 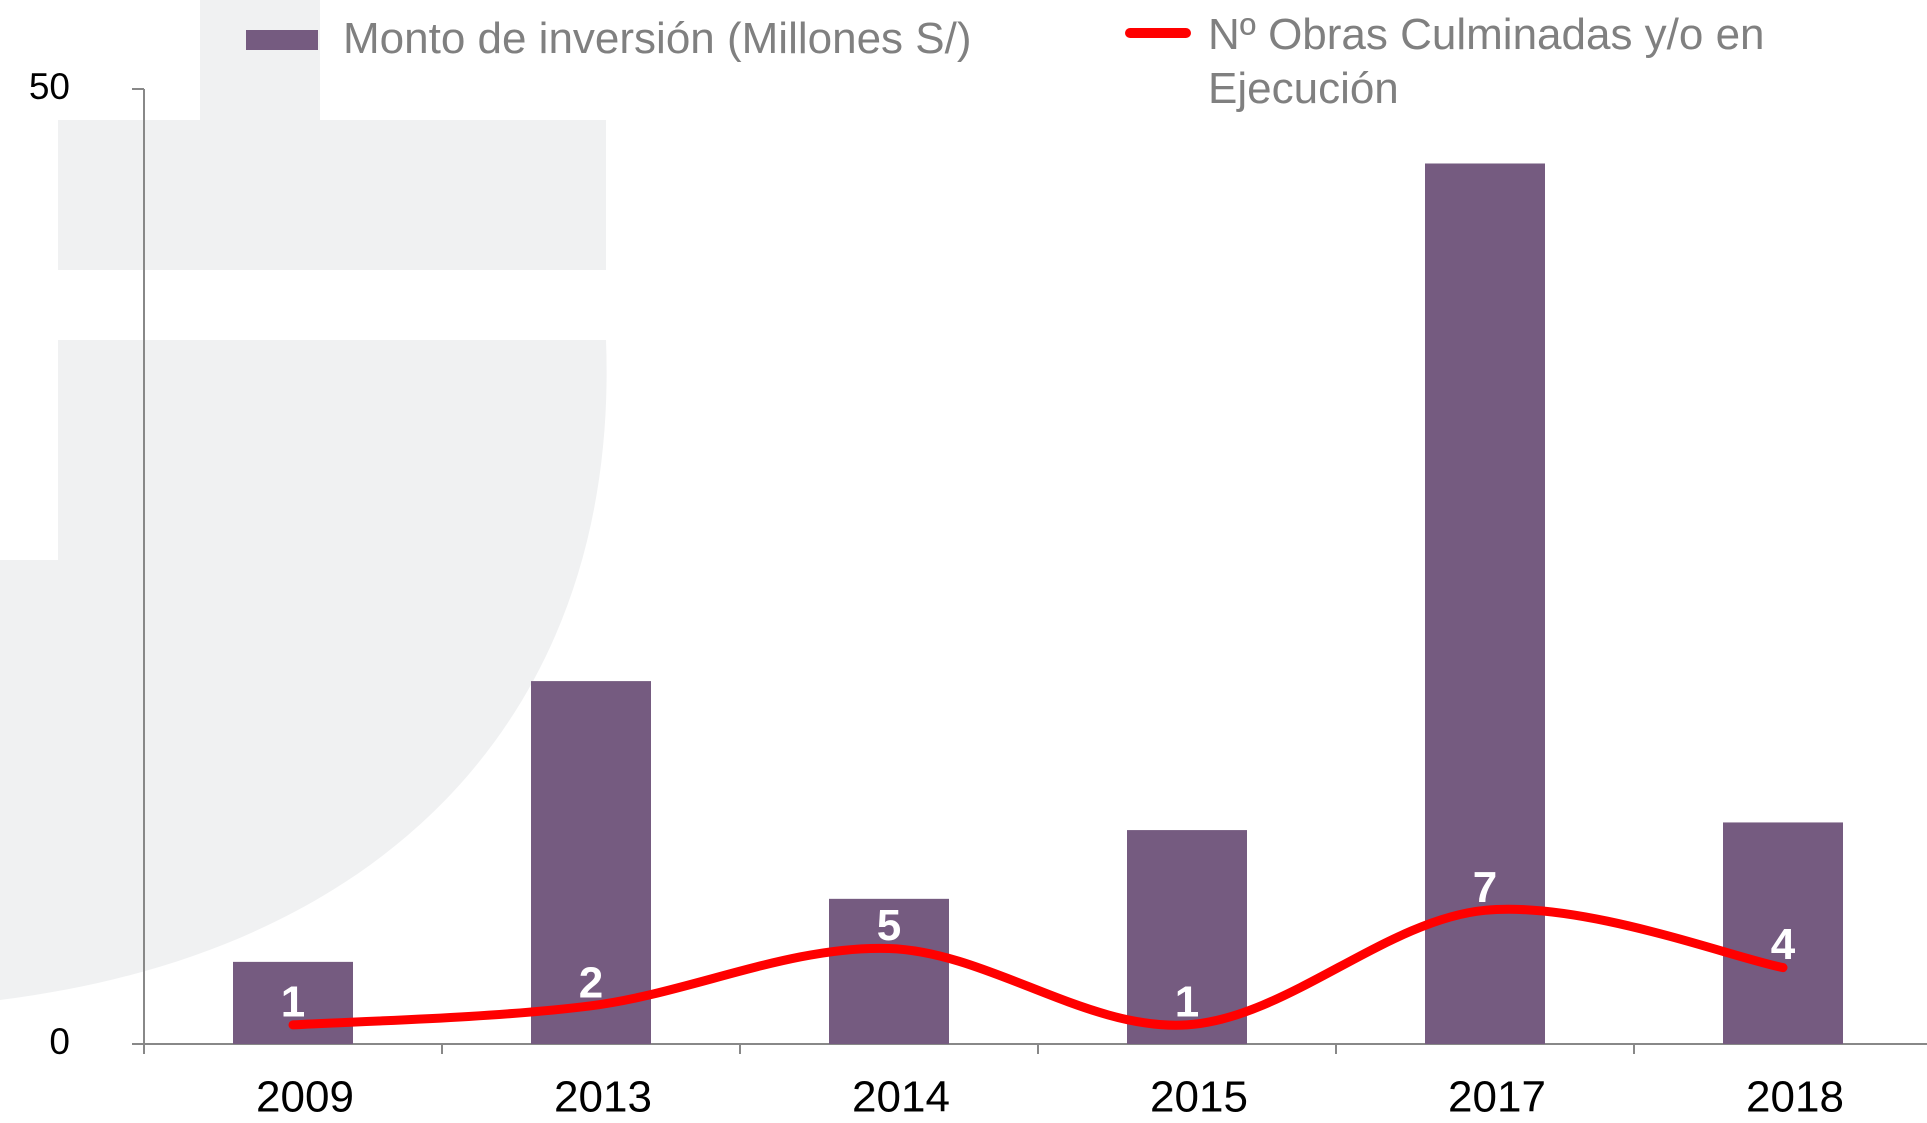 I want to click on data-label: 2, so click(x=591, y=982).